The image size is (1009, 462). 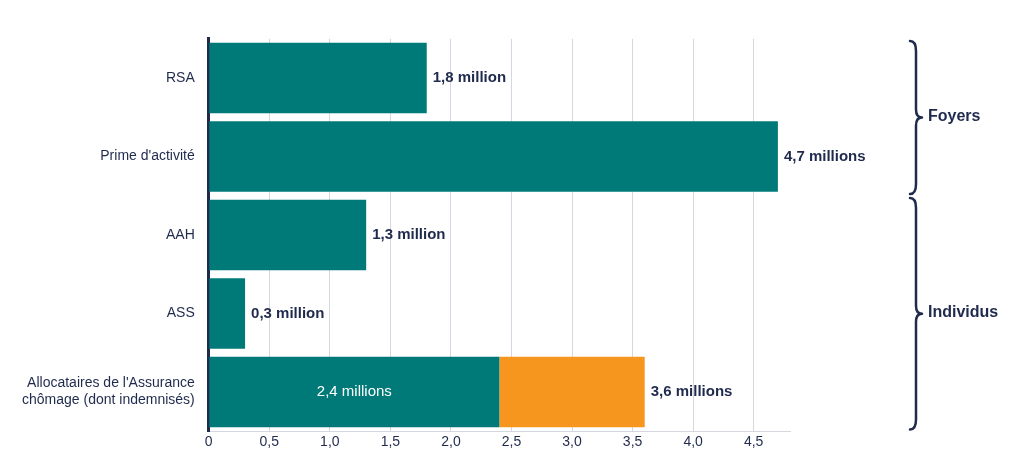 What do you see at coordinates (824, 155) in the screenshot?
I see `data-label: 4,7 millions` at bounding box center [824, 155].